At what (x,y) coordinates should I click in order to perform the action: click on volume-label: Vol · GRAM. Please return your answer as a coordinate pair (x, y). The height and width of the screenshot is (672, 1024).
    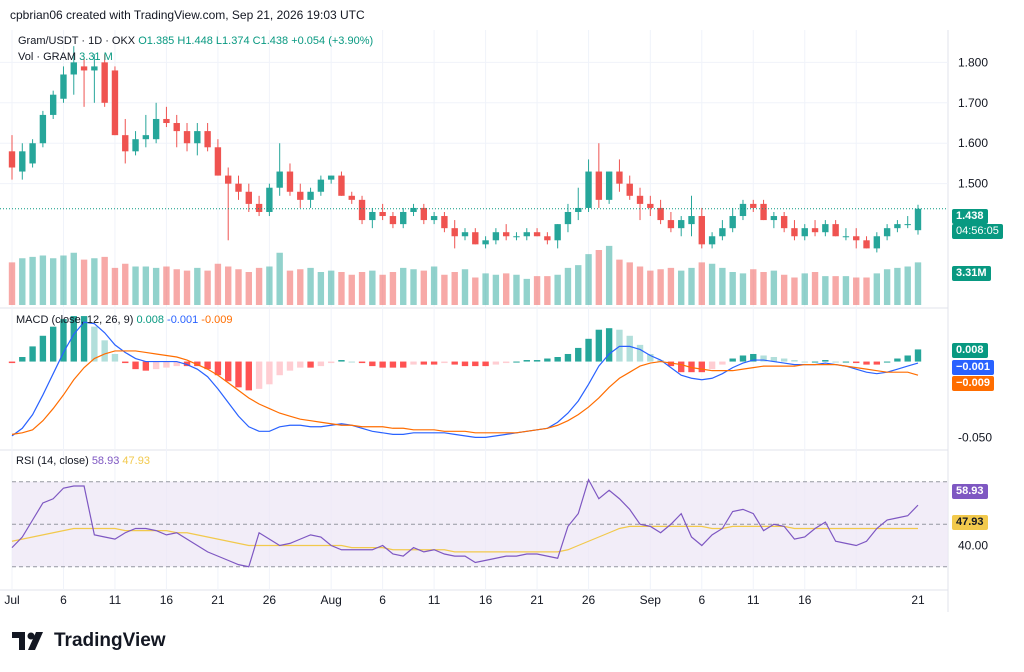
    Looking at the image, I should click on (47, 57).